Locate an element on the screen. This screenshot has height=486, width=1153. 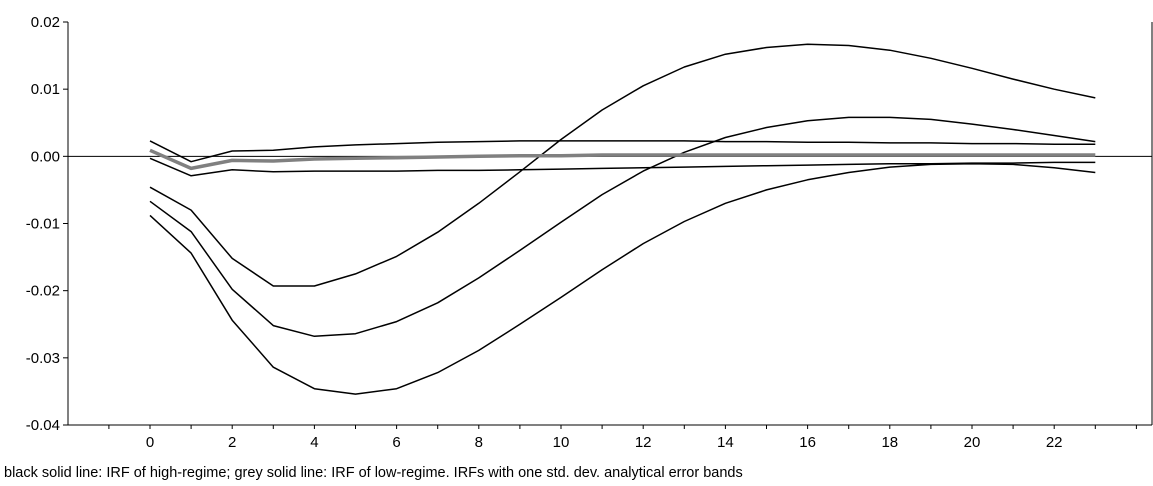
x-tick-label: 22 is located at coordinates (1054, 442).